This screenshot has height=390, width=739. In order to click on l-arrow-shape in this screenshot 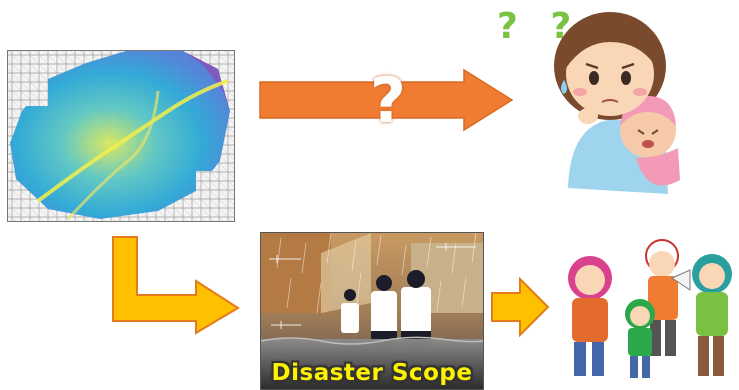, I will do `click(176, 285)`.